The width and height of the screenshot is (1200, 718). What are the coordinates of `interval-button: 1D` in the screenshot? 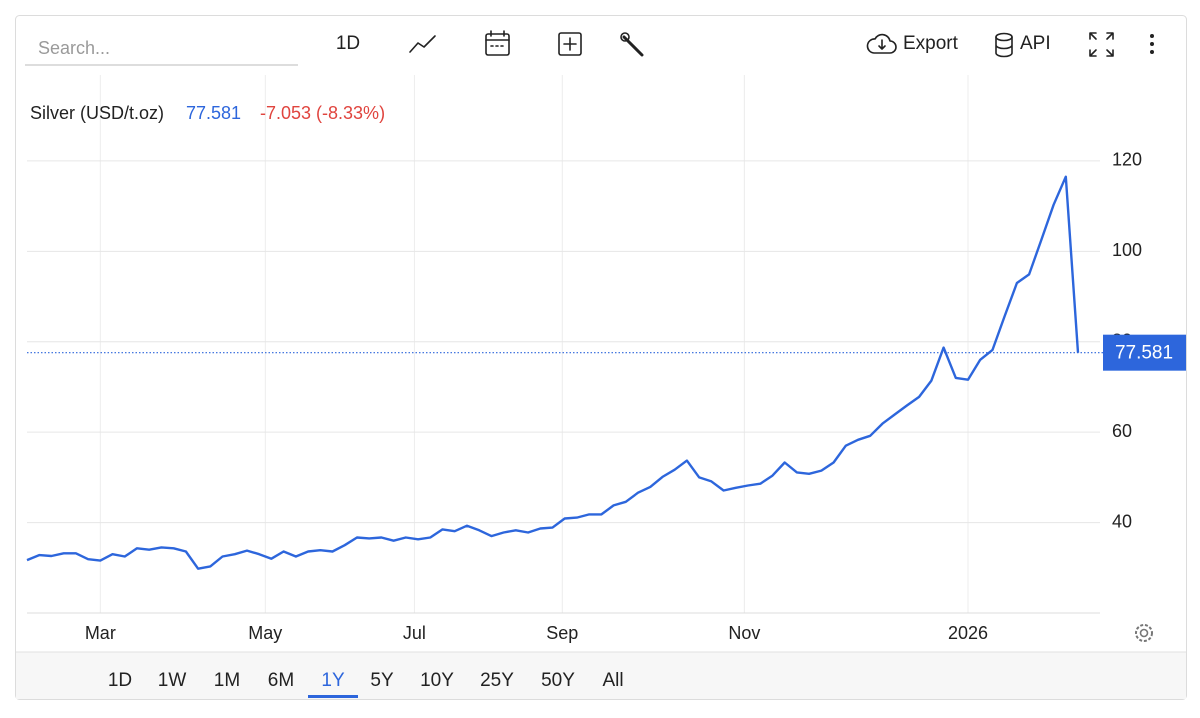 It's located at (348, 43).